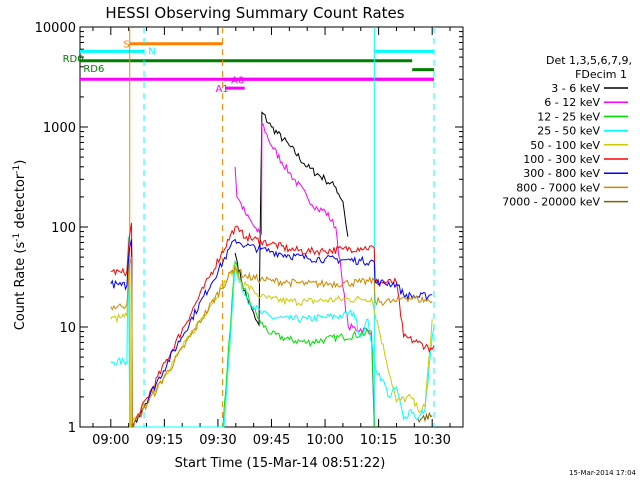 This screenshot has width=640, height=480. Describe the element at coordinates (164, 440) in the screenshot. I see `x-tick-label: 09:15` at that location.